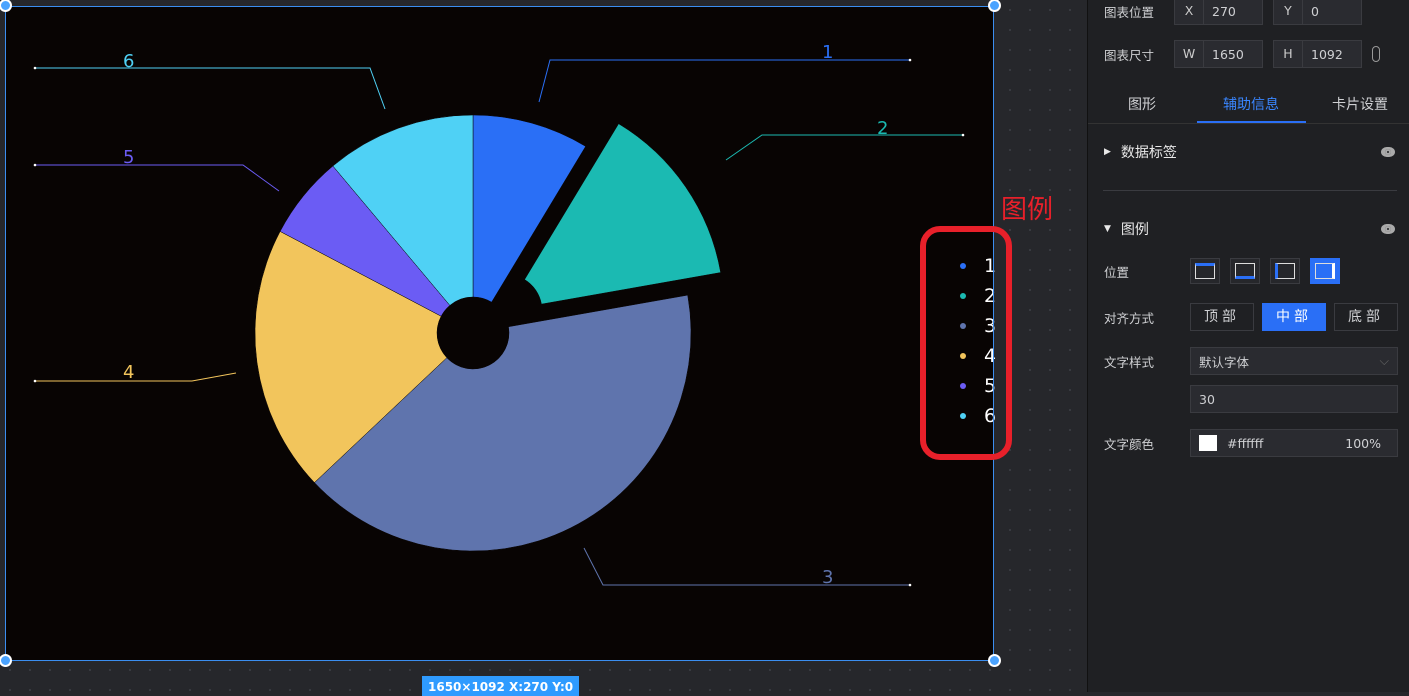  I want to click on align-top-button: 顶部, so click(1222, 317).